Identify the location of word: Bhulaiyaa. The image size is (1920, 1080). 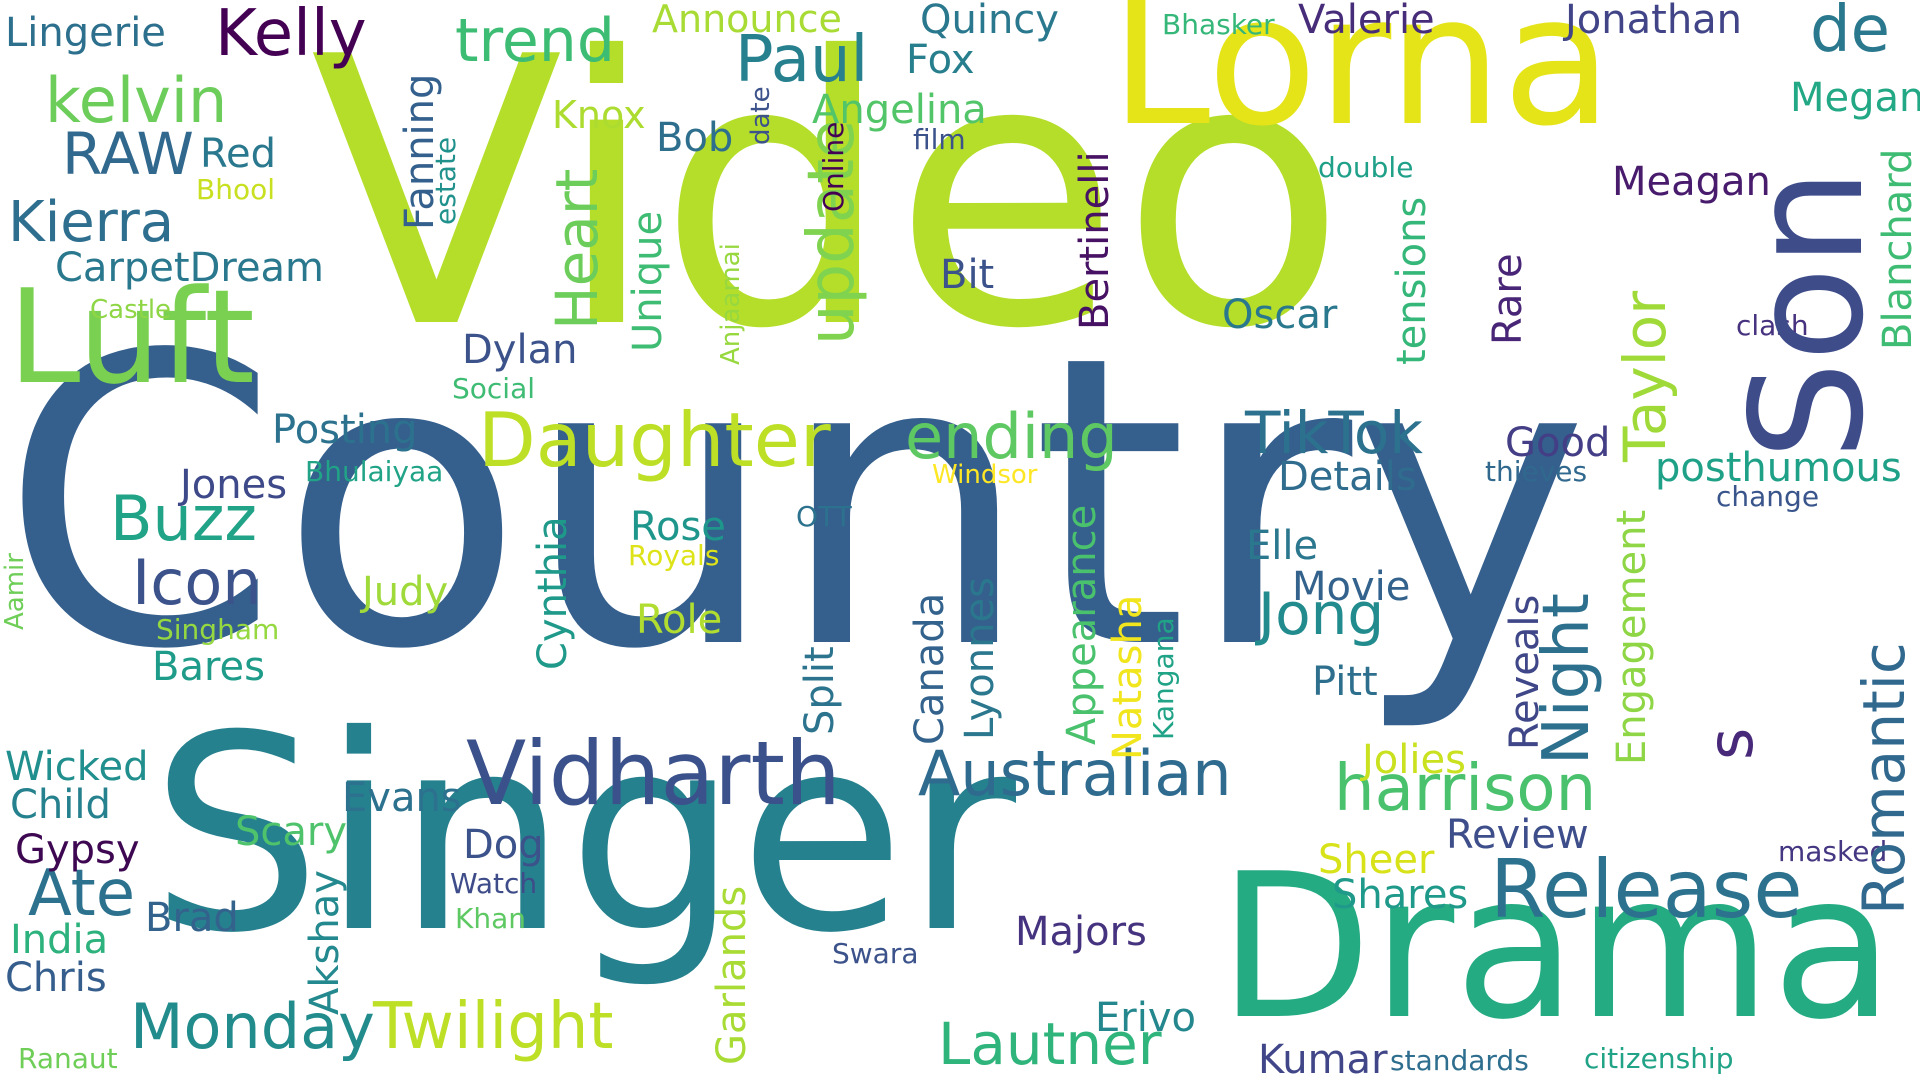
(374, 471).